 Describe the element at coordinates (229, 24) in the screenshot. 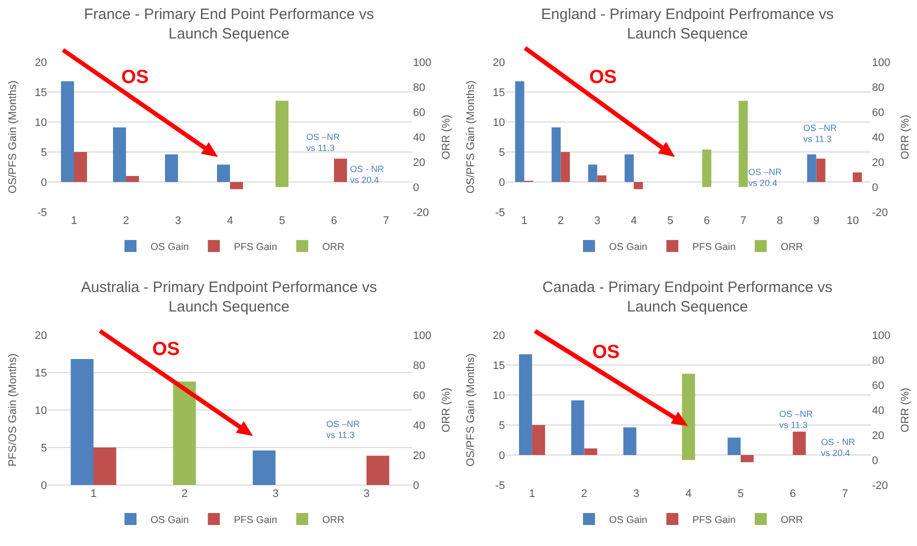

I see `chart-title: France - Primary End Point Performance vs Launch Sequence` at that location.